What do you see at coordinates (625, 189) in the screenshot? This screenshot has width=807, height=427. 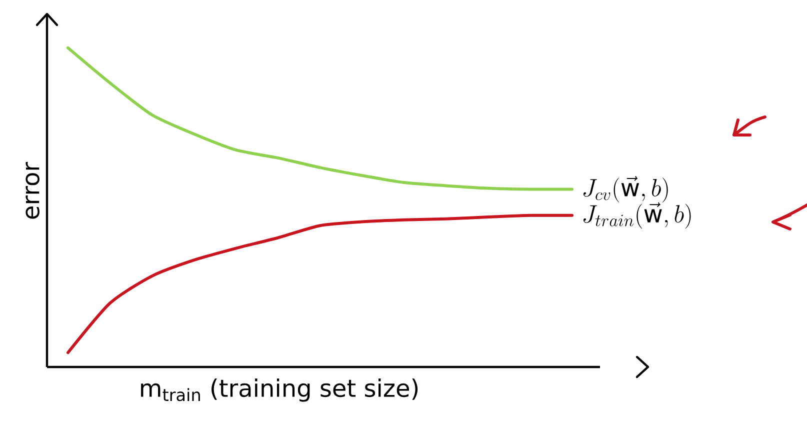 I see `series-label: $J_{cv}(\vec{\mathrm{w}}, b)$` at bounding box center [625, 189].